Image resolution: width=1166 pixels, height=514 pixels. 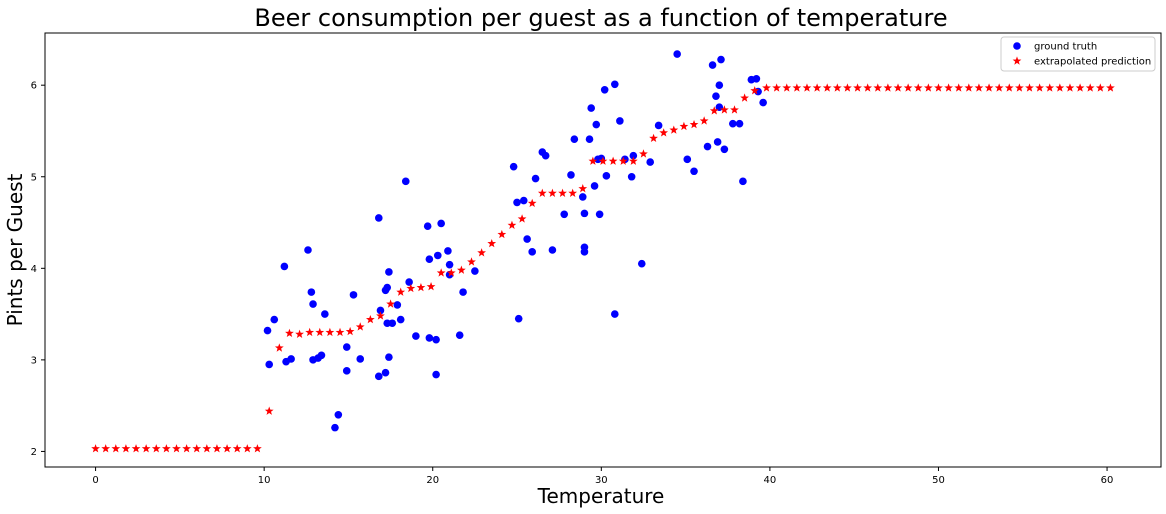 I want to click on y-tick-label: 4, so click(x=34, y=269).